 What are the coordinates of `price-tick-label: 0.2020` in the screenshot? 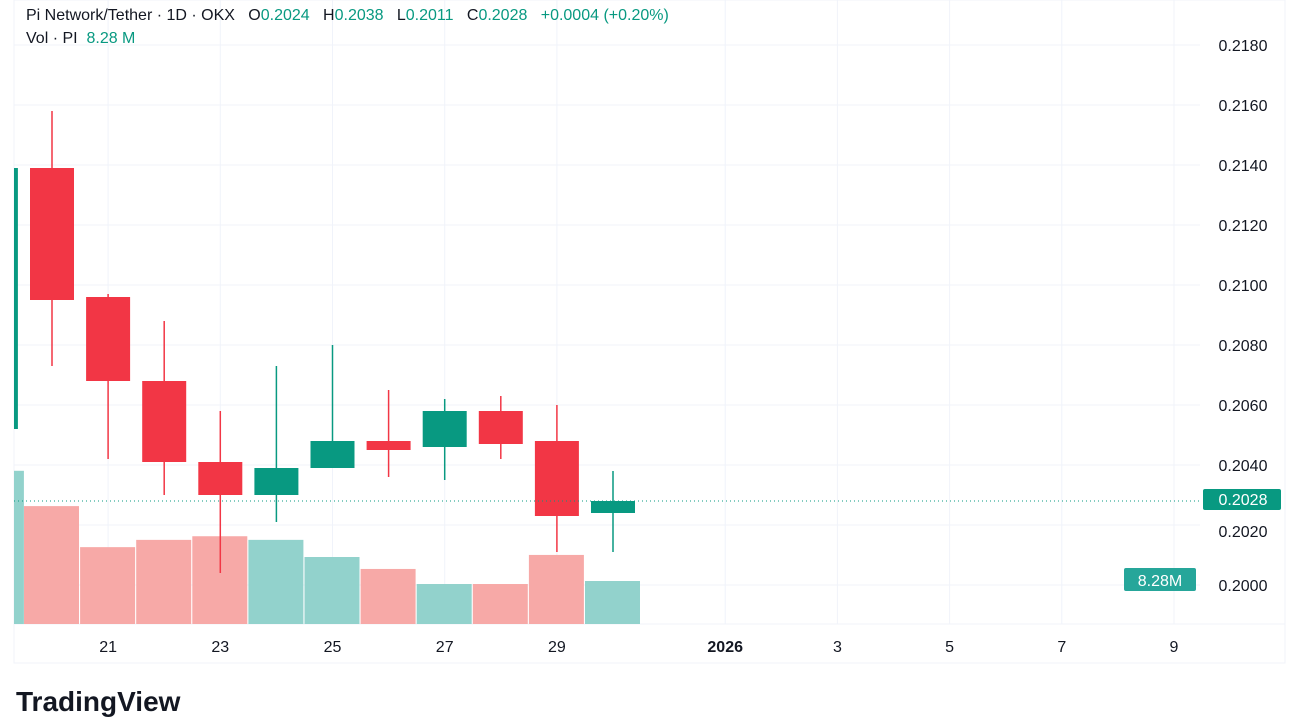 It's located at (1243, 532).